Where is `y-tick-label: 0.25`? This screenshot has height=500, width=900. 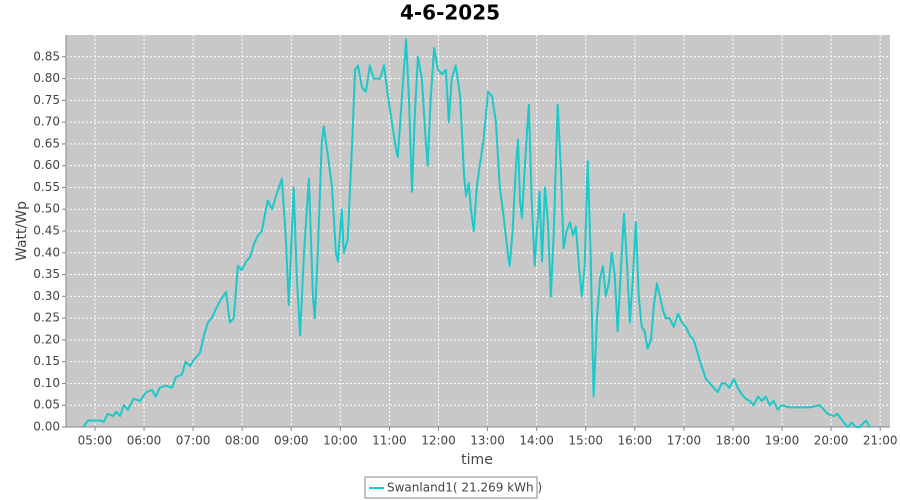
y-tick-label: 0.25 is located at coordinates (46, 318).